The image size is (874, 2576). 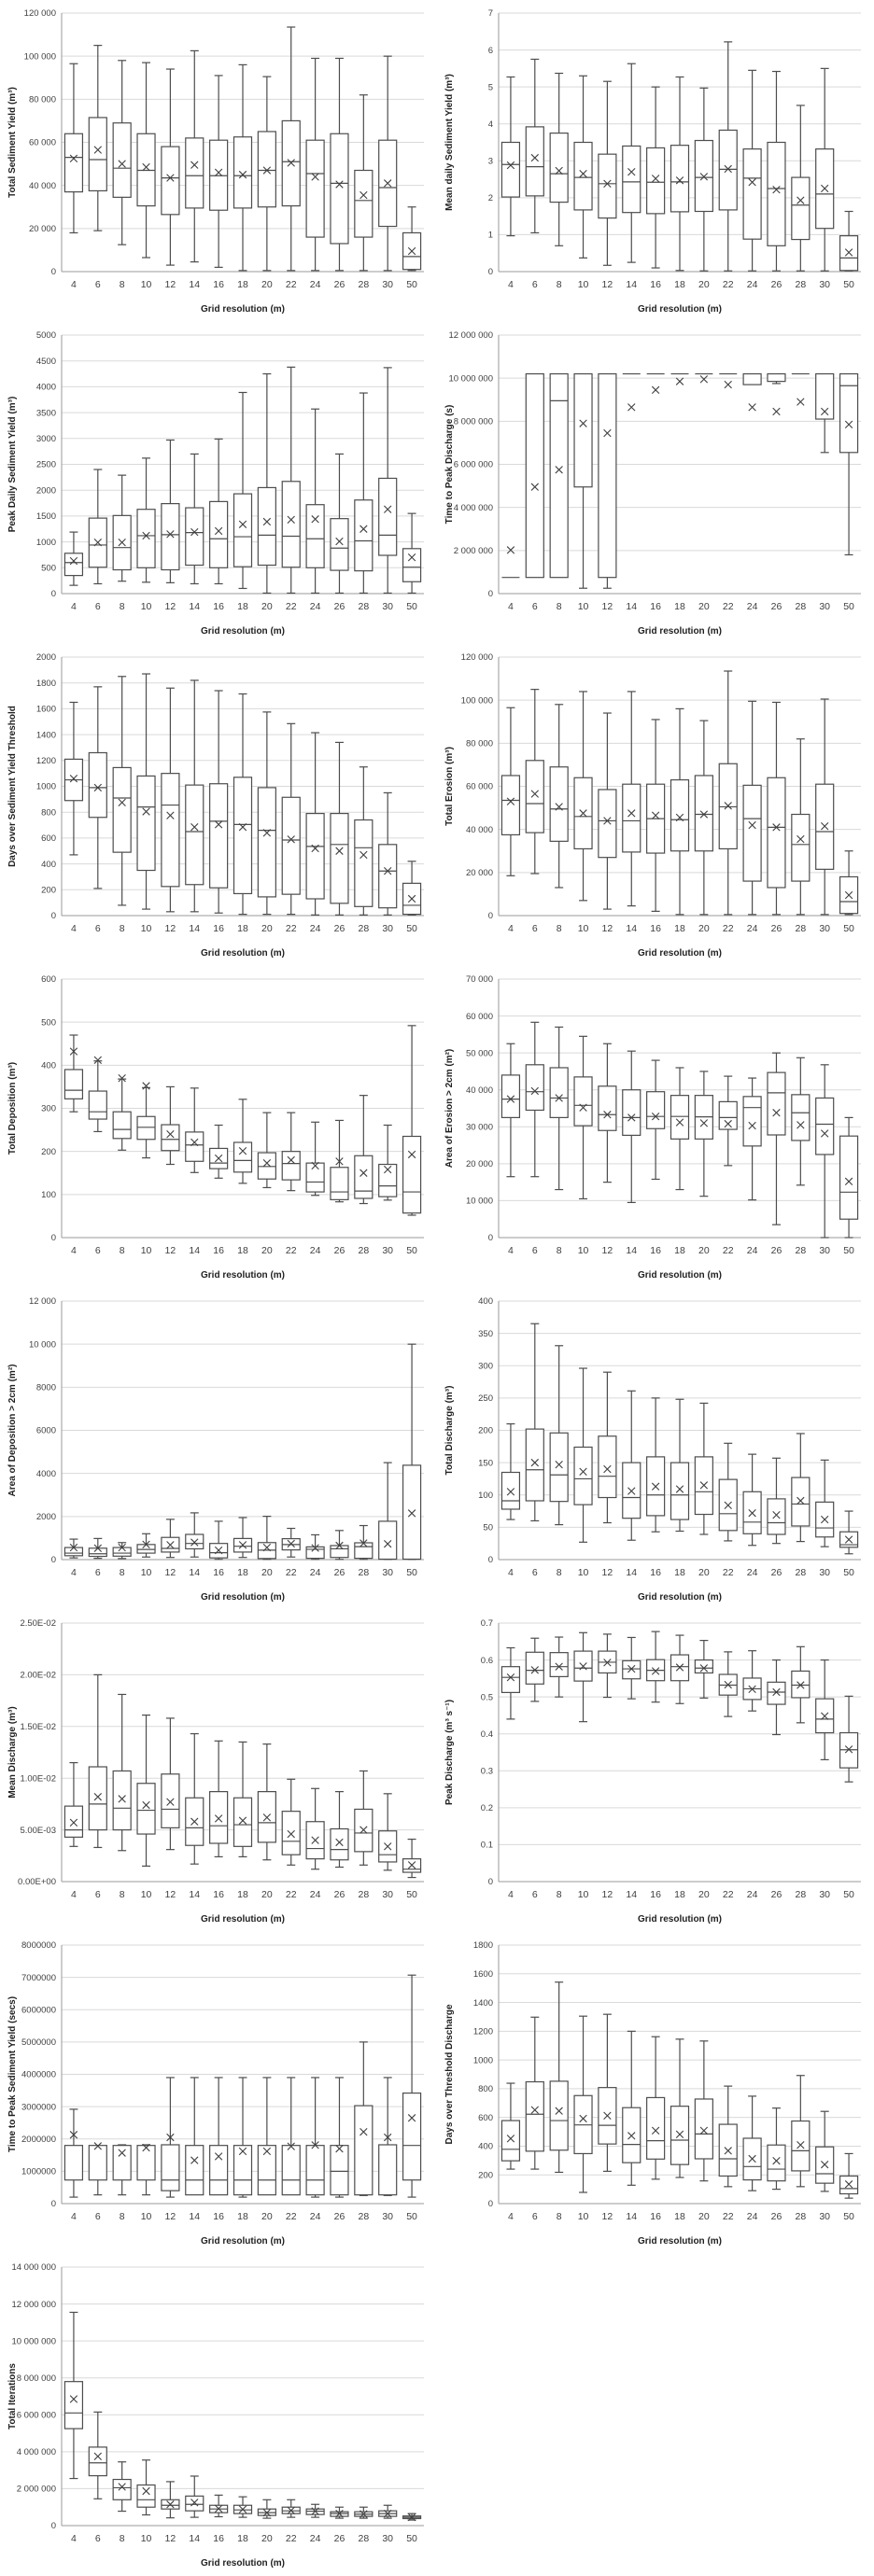 I want to click on y-tick-label: 100 000, so click(x=477, y=700).